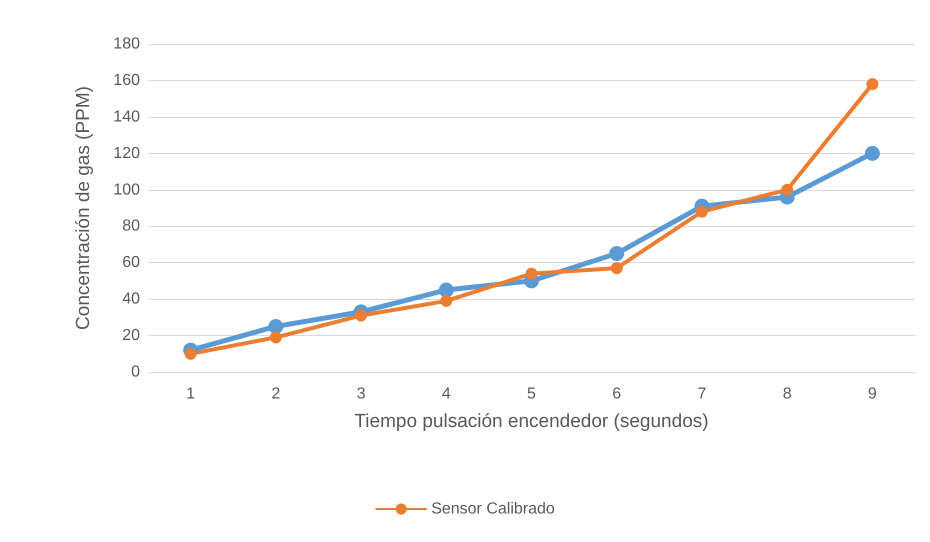 This screenshot has height=542, width=930. Describe the element at coordinates (701, 394) in the screenshot. I see `x-tick-label: 7` at that location.